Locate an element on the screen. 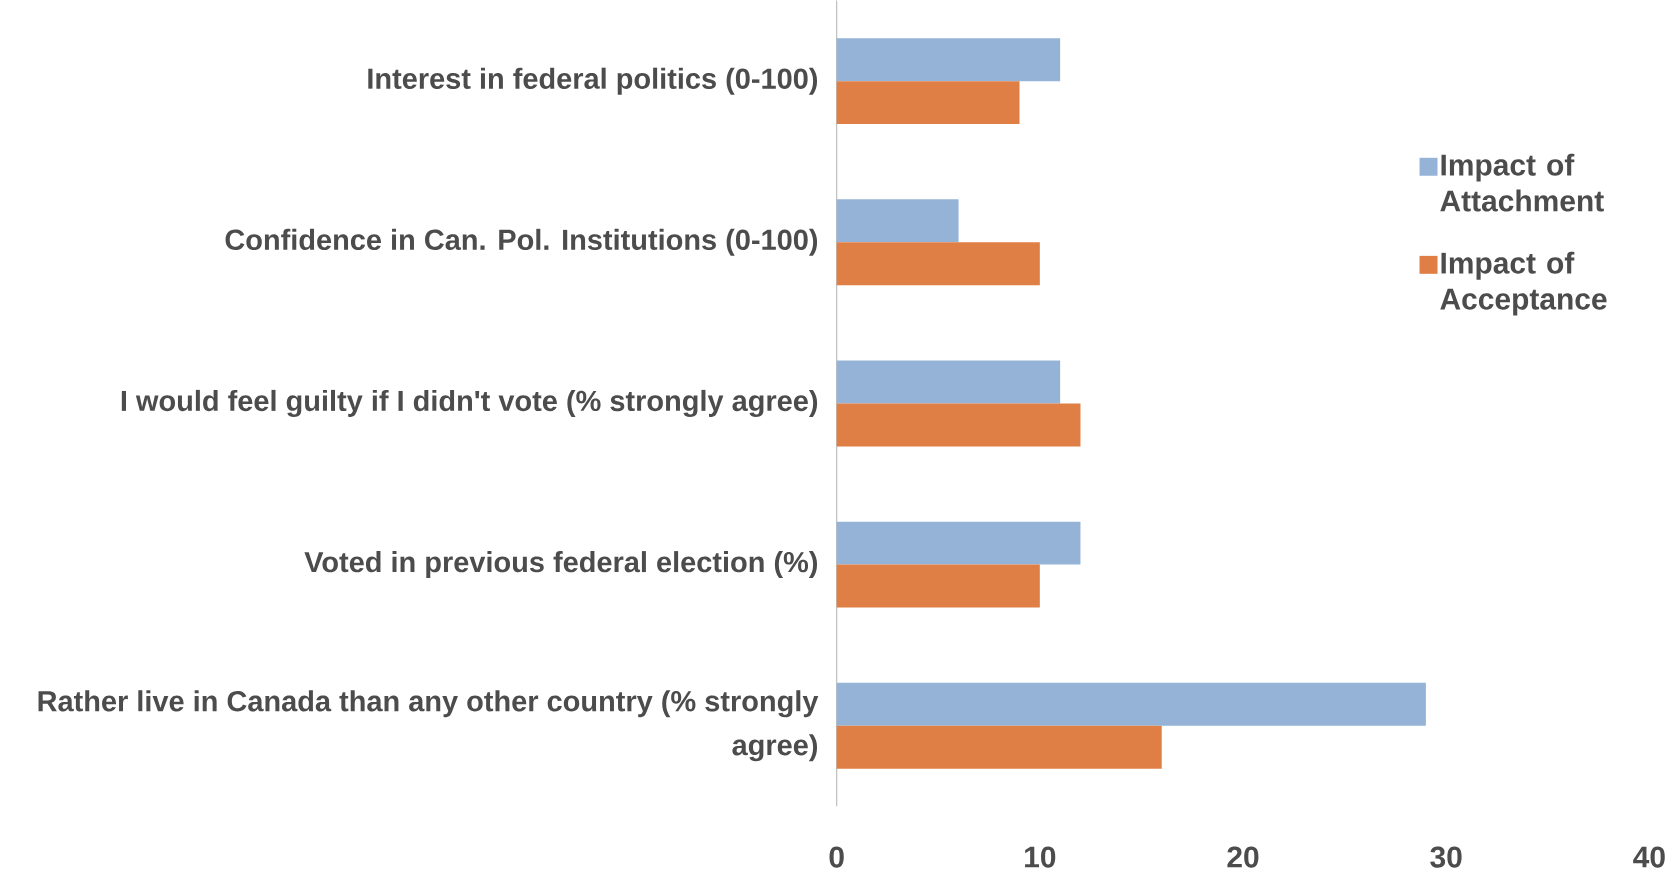 The width and height of the screenshot is (1676, 878). x-tick-label: 10 is located at coordinates (1040, 857).